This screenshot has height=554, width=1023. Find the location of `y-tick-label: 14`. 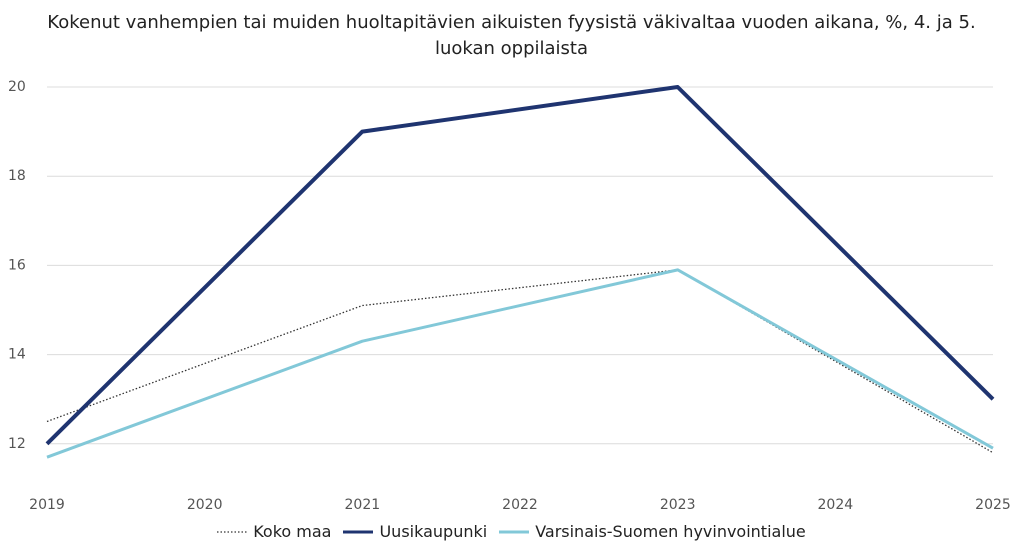

y-tick-label: 14 is located at coordinates (17, 355).